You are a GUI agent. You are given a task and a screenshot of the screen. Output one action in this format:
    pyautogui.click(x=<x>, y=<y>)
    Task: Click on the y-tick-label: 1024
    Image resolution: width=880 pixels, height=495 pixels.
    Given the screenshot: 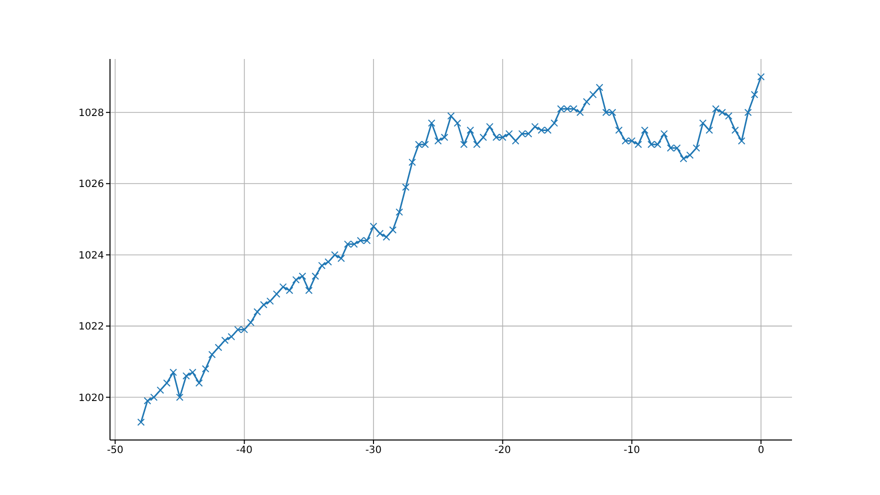 What is the action you would take?
    pyautogui.click(x=91, y=256)
    